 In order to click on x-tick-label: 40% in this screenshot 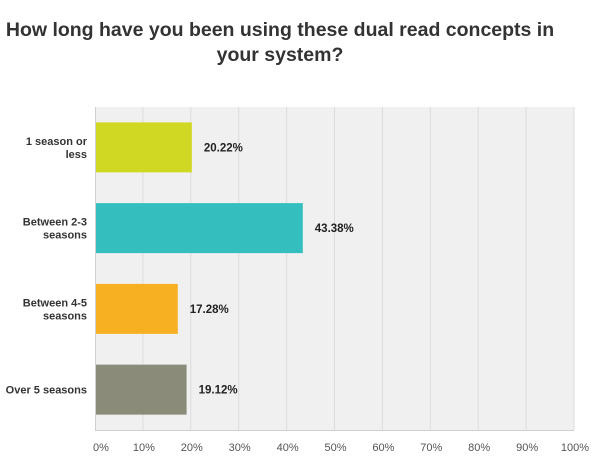, I will do `click(288, 448)`.